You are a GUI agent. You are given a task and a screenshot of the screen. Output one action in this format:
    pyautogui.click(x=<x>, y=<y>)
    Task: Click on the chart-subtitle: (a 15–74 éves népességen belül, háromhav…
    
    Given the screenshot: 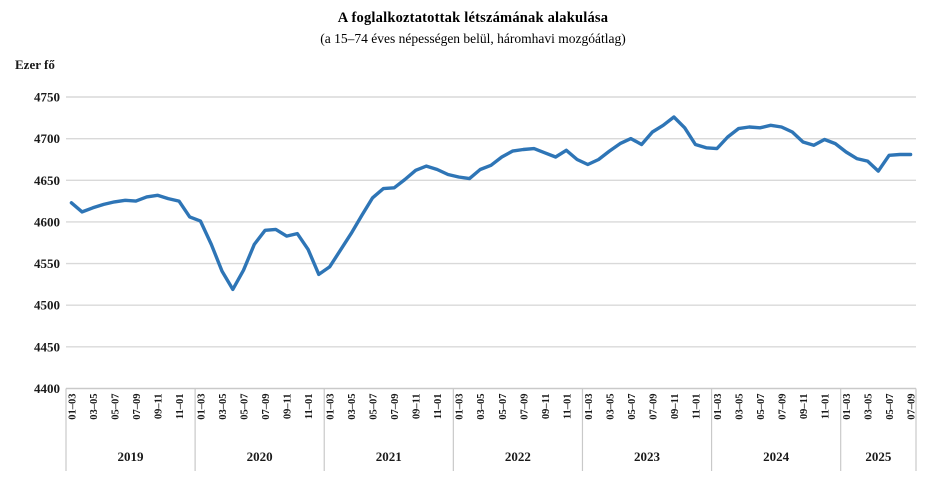 What is the action you would take?
    pyautogui.click(x=473, y=38)
    